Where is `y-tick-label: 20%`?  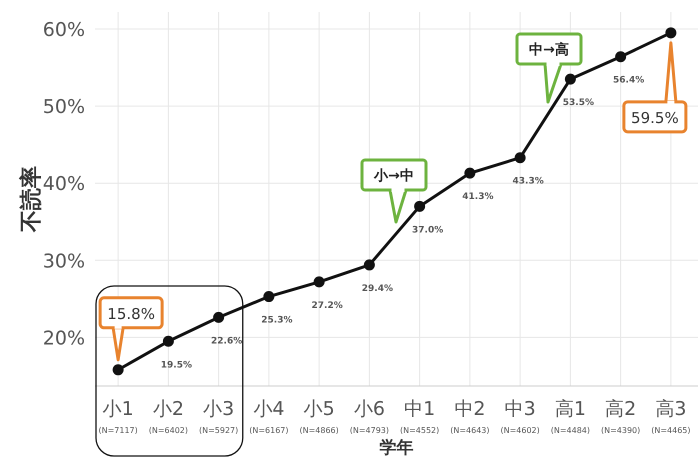
y-tick-label: 20% is located at coordinates (63, 338).